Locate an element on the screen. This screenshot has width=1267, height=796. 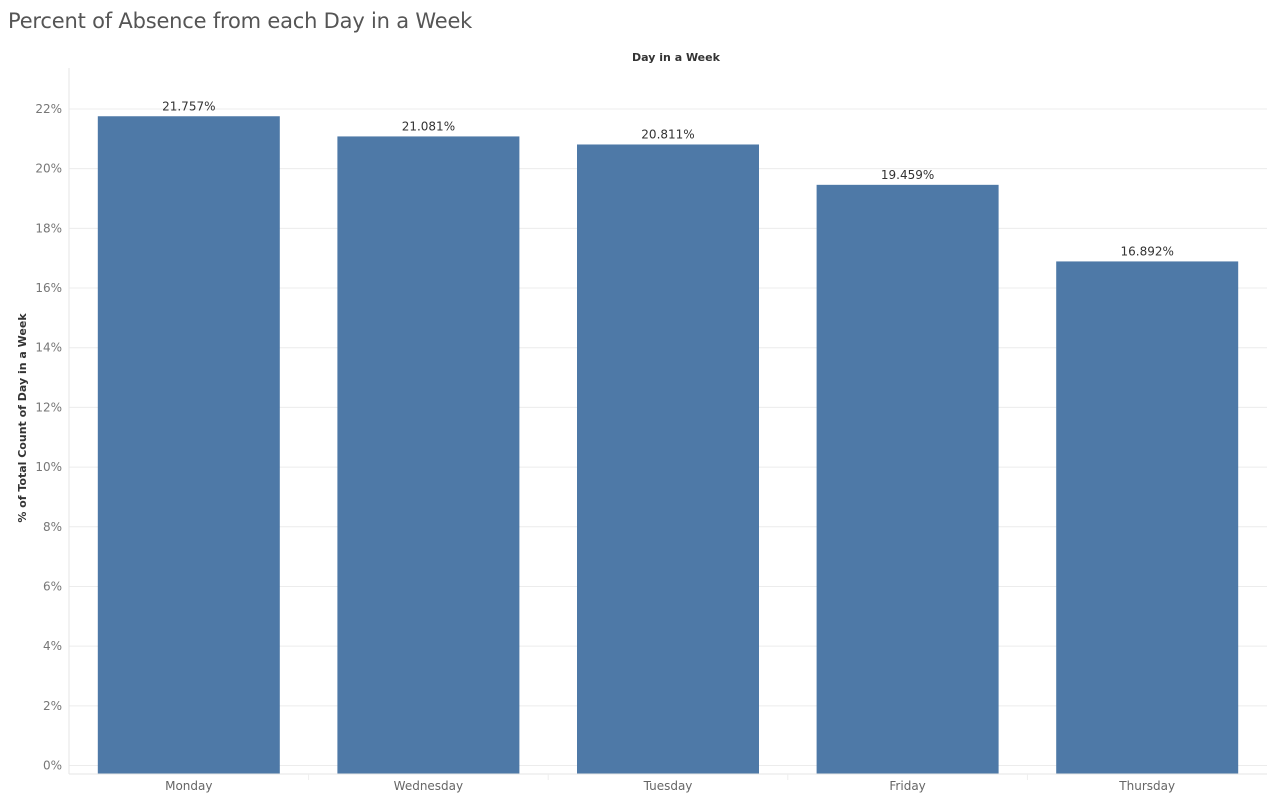
y-tick-label: 20% is located at coordinates (48, 169).